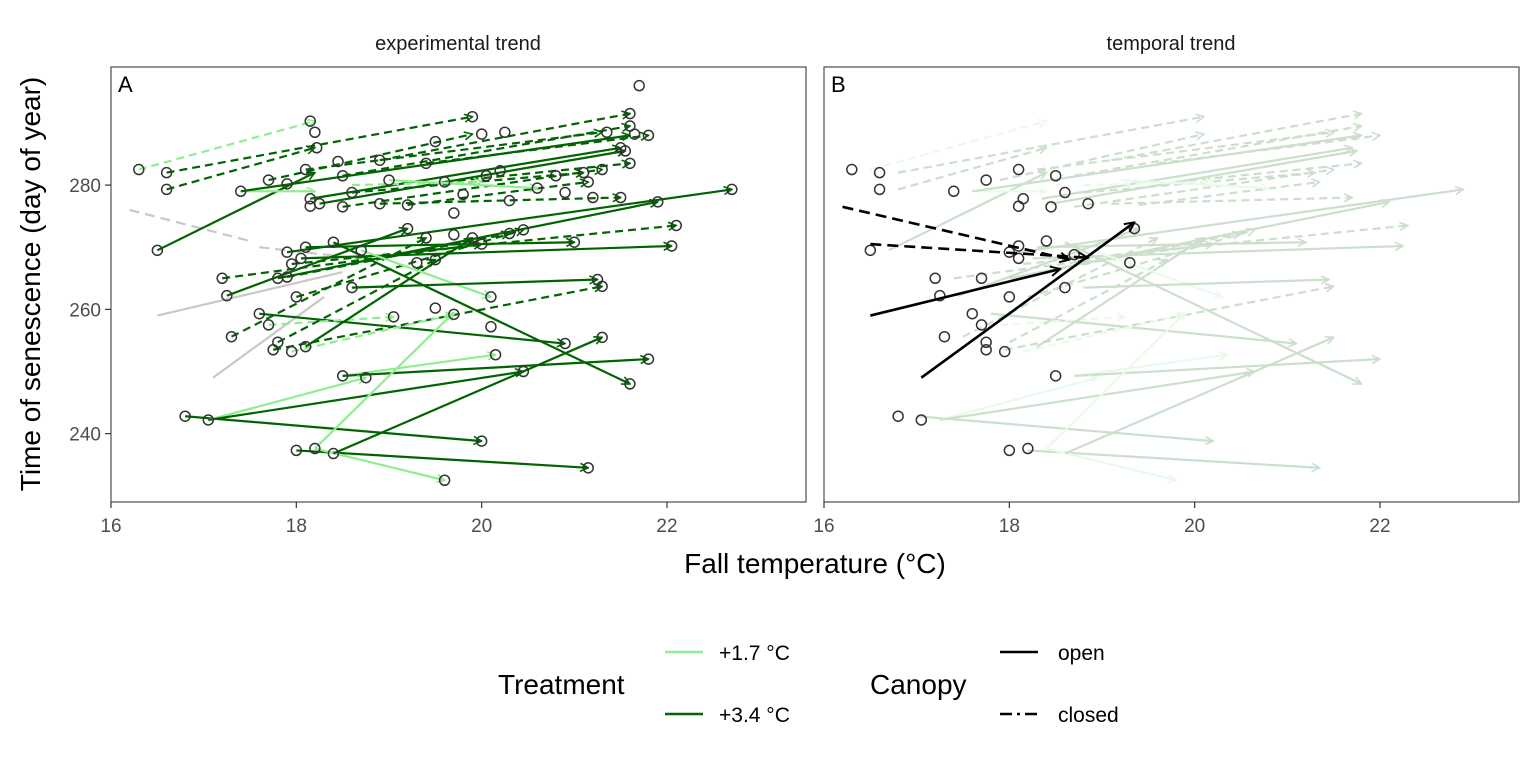 The height and width of the screenshot is (768, 1536). I want to click on x-tick-label: 18, so click(296, 526).